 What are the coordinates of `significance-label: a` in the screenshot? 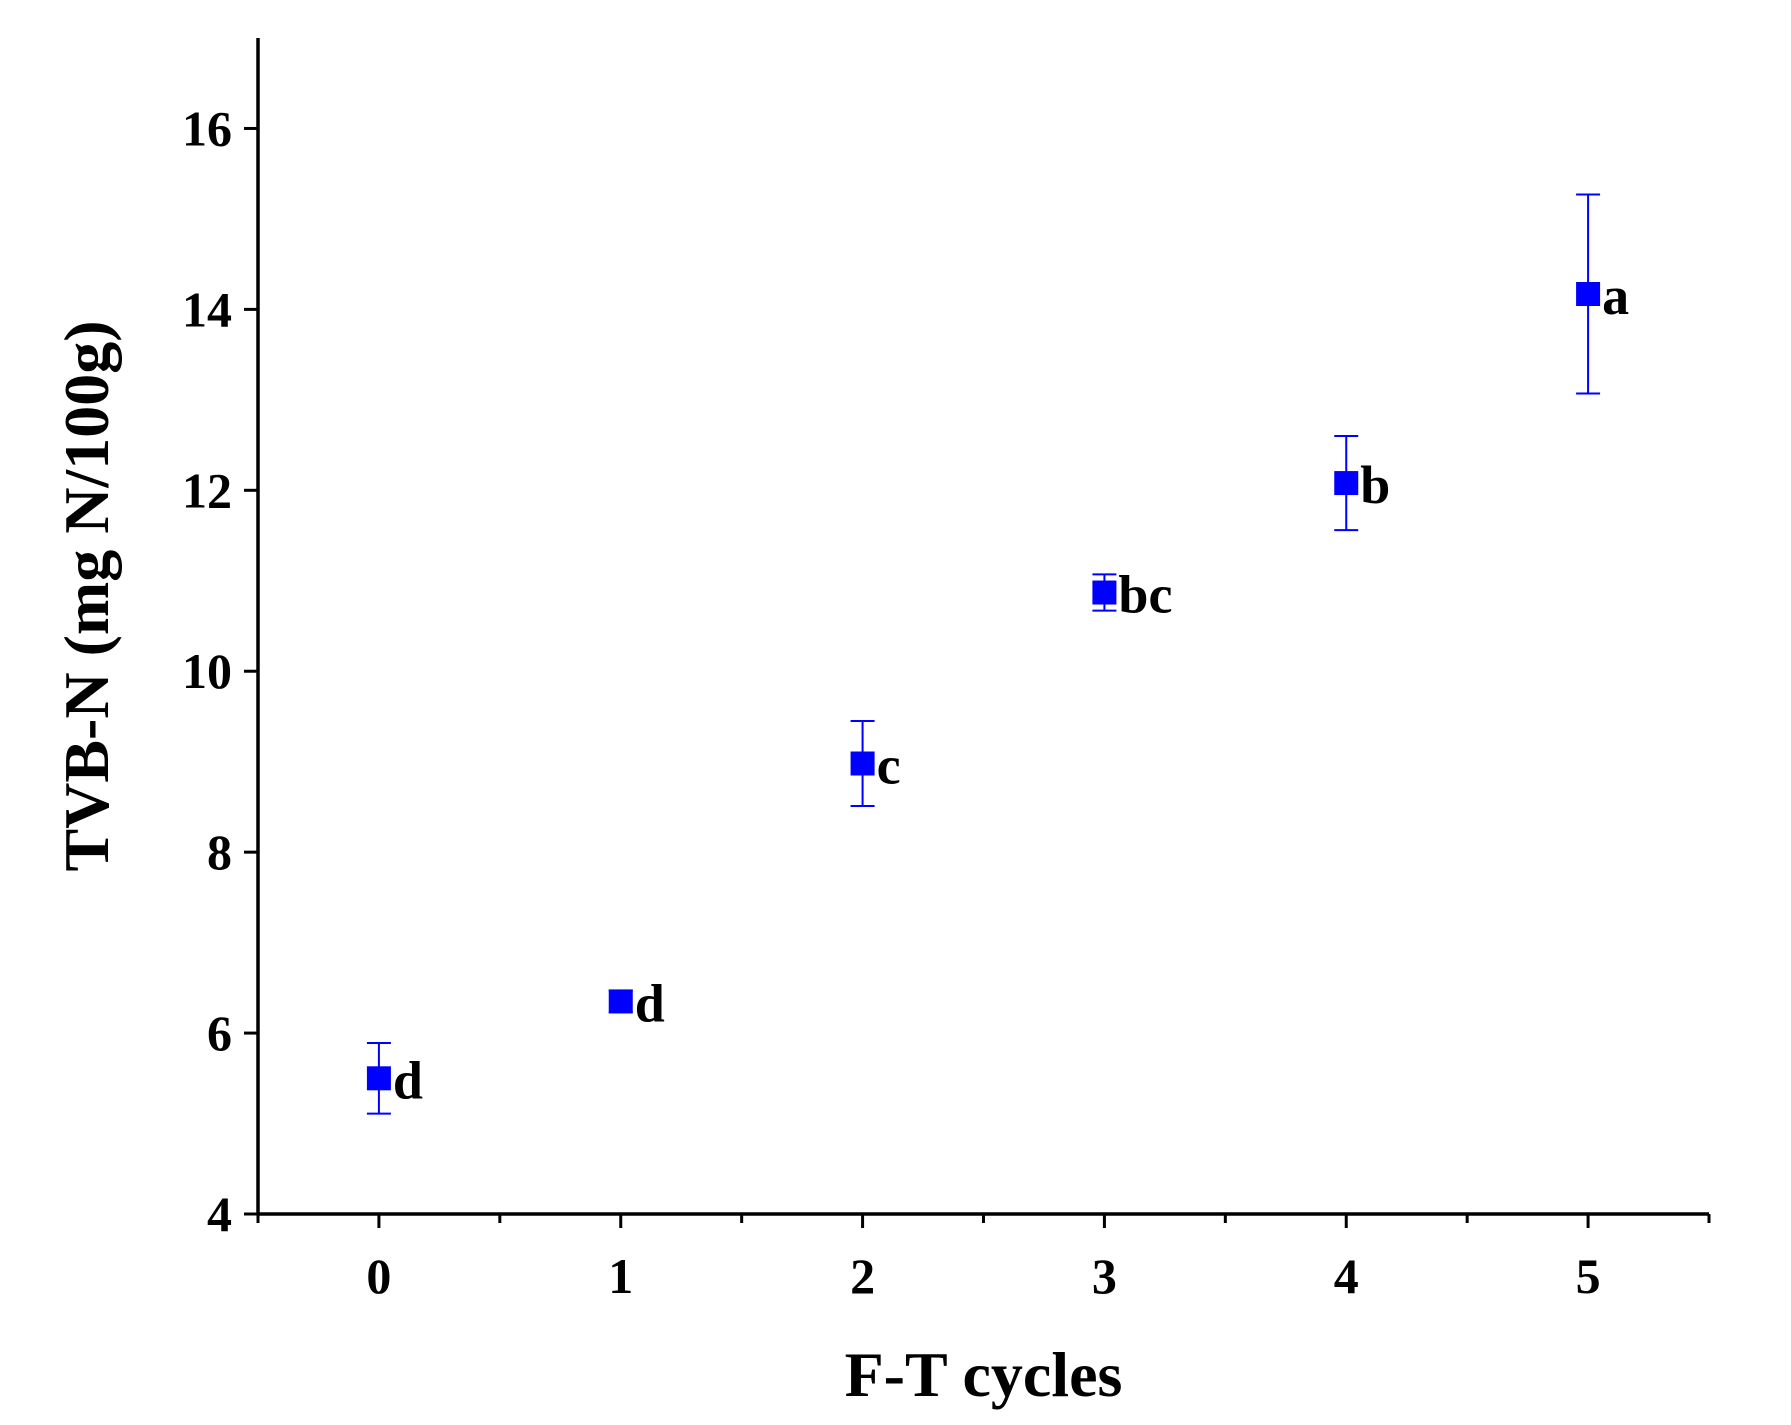 It's located at (1615, 296).